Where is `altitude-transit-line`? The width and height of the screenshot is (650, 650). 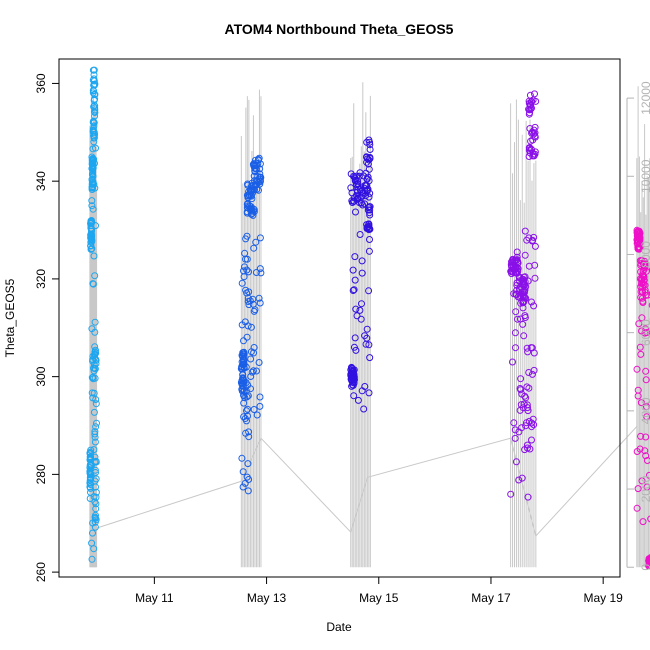
altitude-transit-line is located at coordinates (586, 481).